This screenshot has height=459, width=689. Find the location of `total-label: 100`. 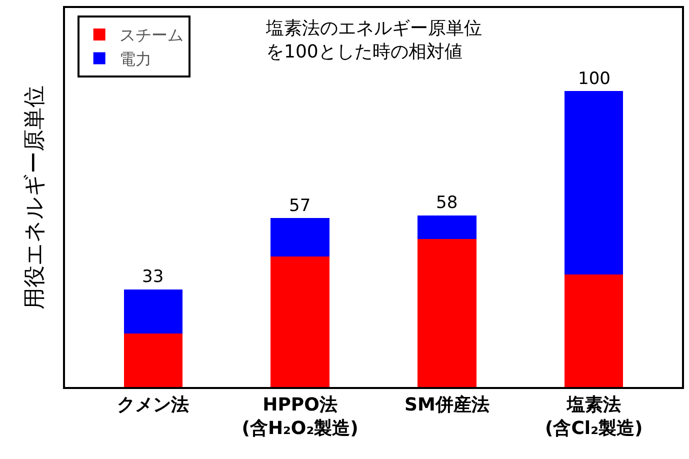

total-label: 100 is located at coordinates (594, 79).